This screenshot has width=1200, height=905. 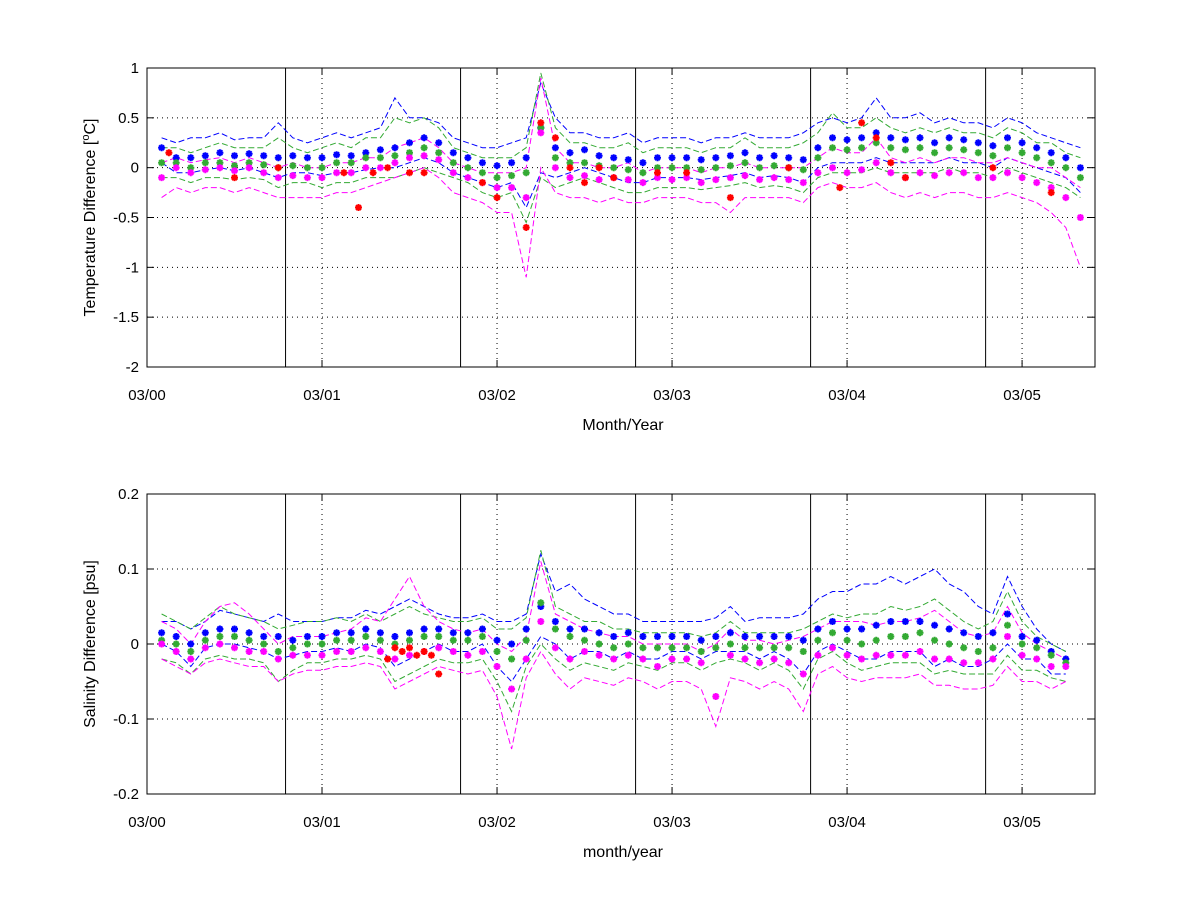 What do you see at coordinates (132, 267) in the screenshot?
I see `temperature-y-tick-label-4: -1` at bounding box center [132, 267].